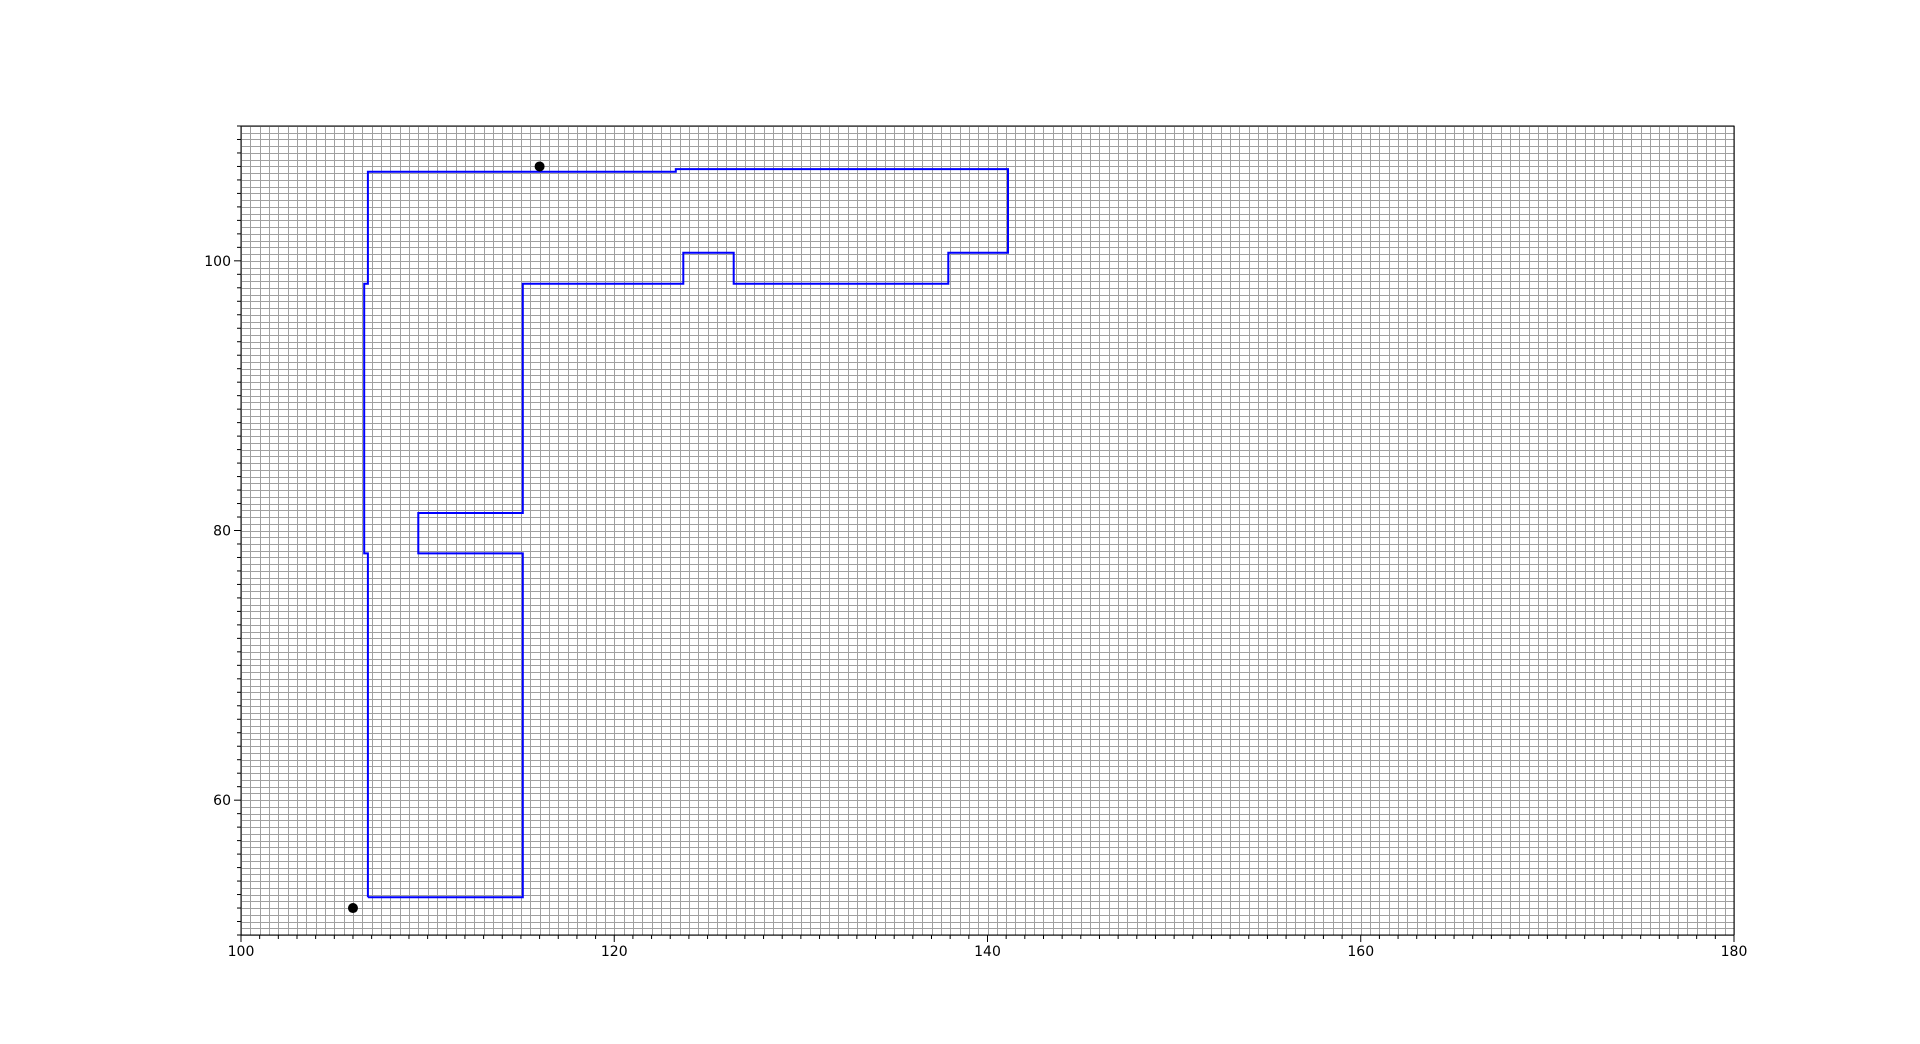 The width and height of the screenshot is (1920, 1044). Describe the element at coordinates (614, 952) in the screenshot. I see `x-tick-label: 120` at that location.